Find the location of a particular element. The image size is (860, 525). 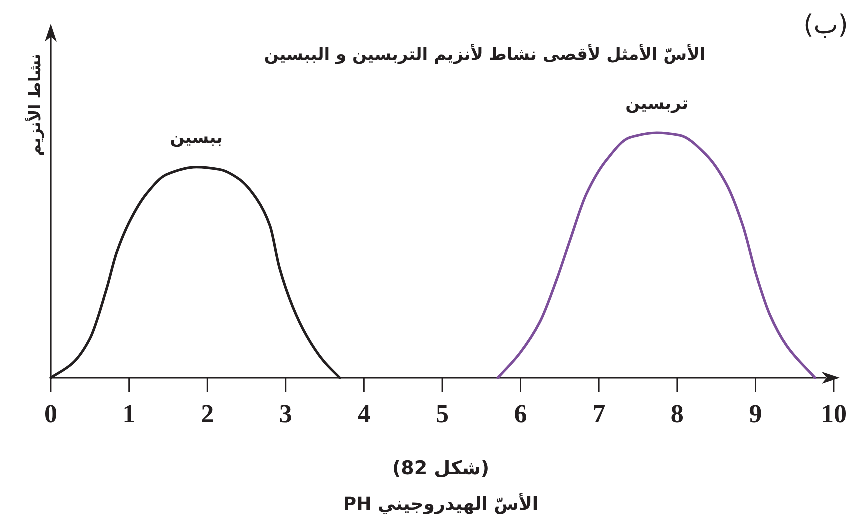

x-tick-label: 9 is located at coordinates (755, 414).